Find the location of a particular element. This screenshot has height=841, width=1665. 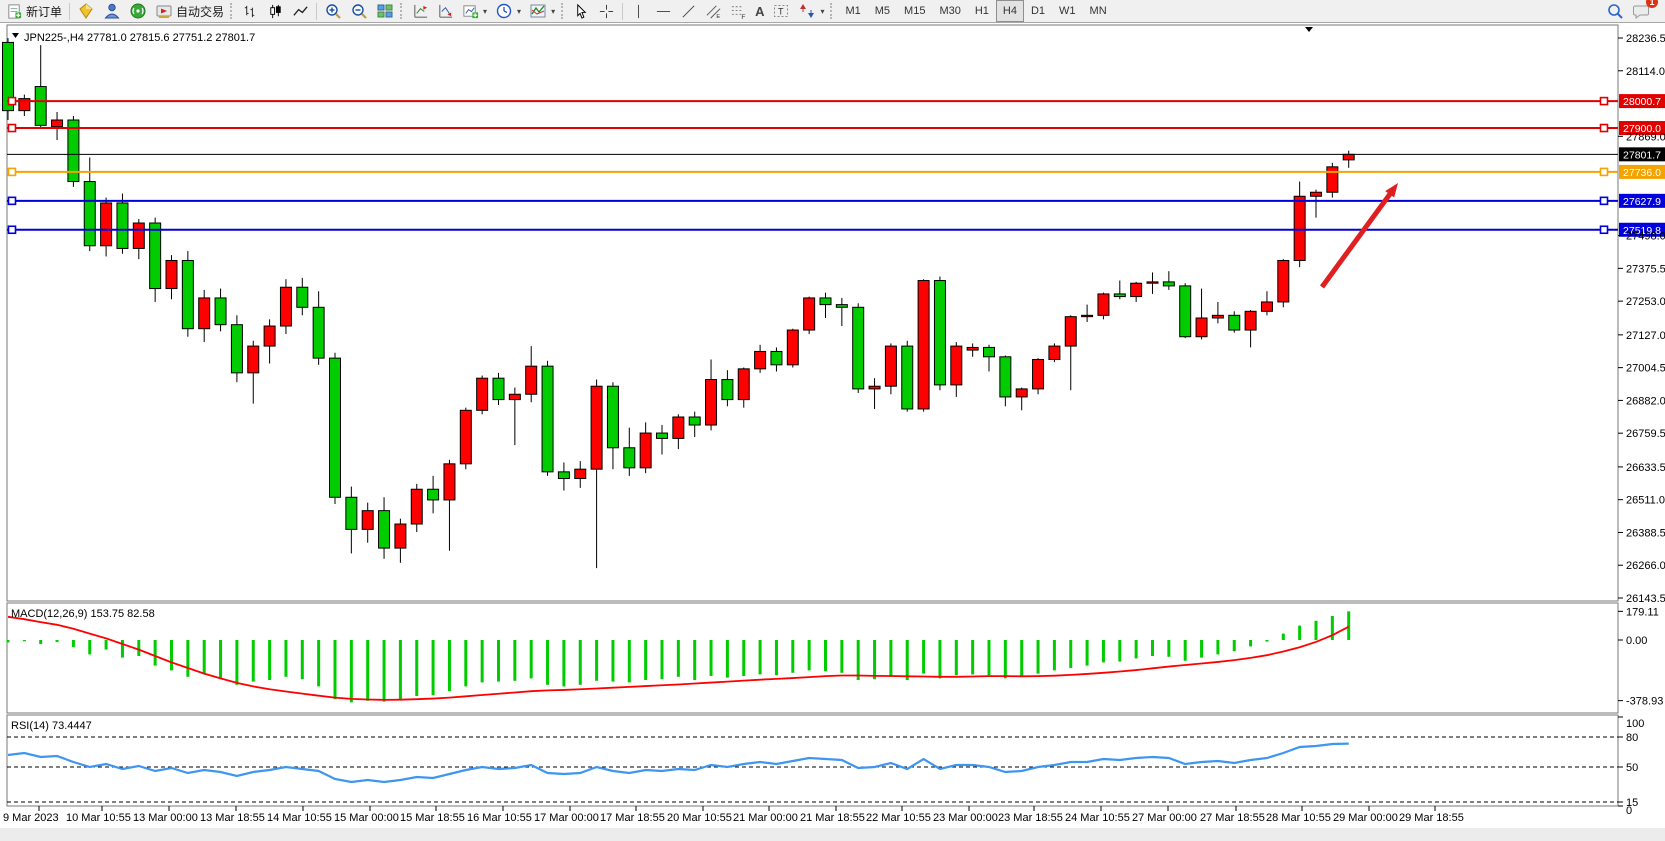

timeframe-M5: M5 is located at coordinates (882, 11).